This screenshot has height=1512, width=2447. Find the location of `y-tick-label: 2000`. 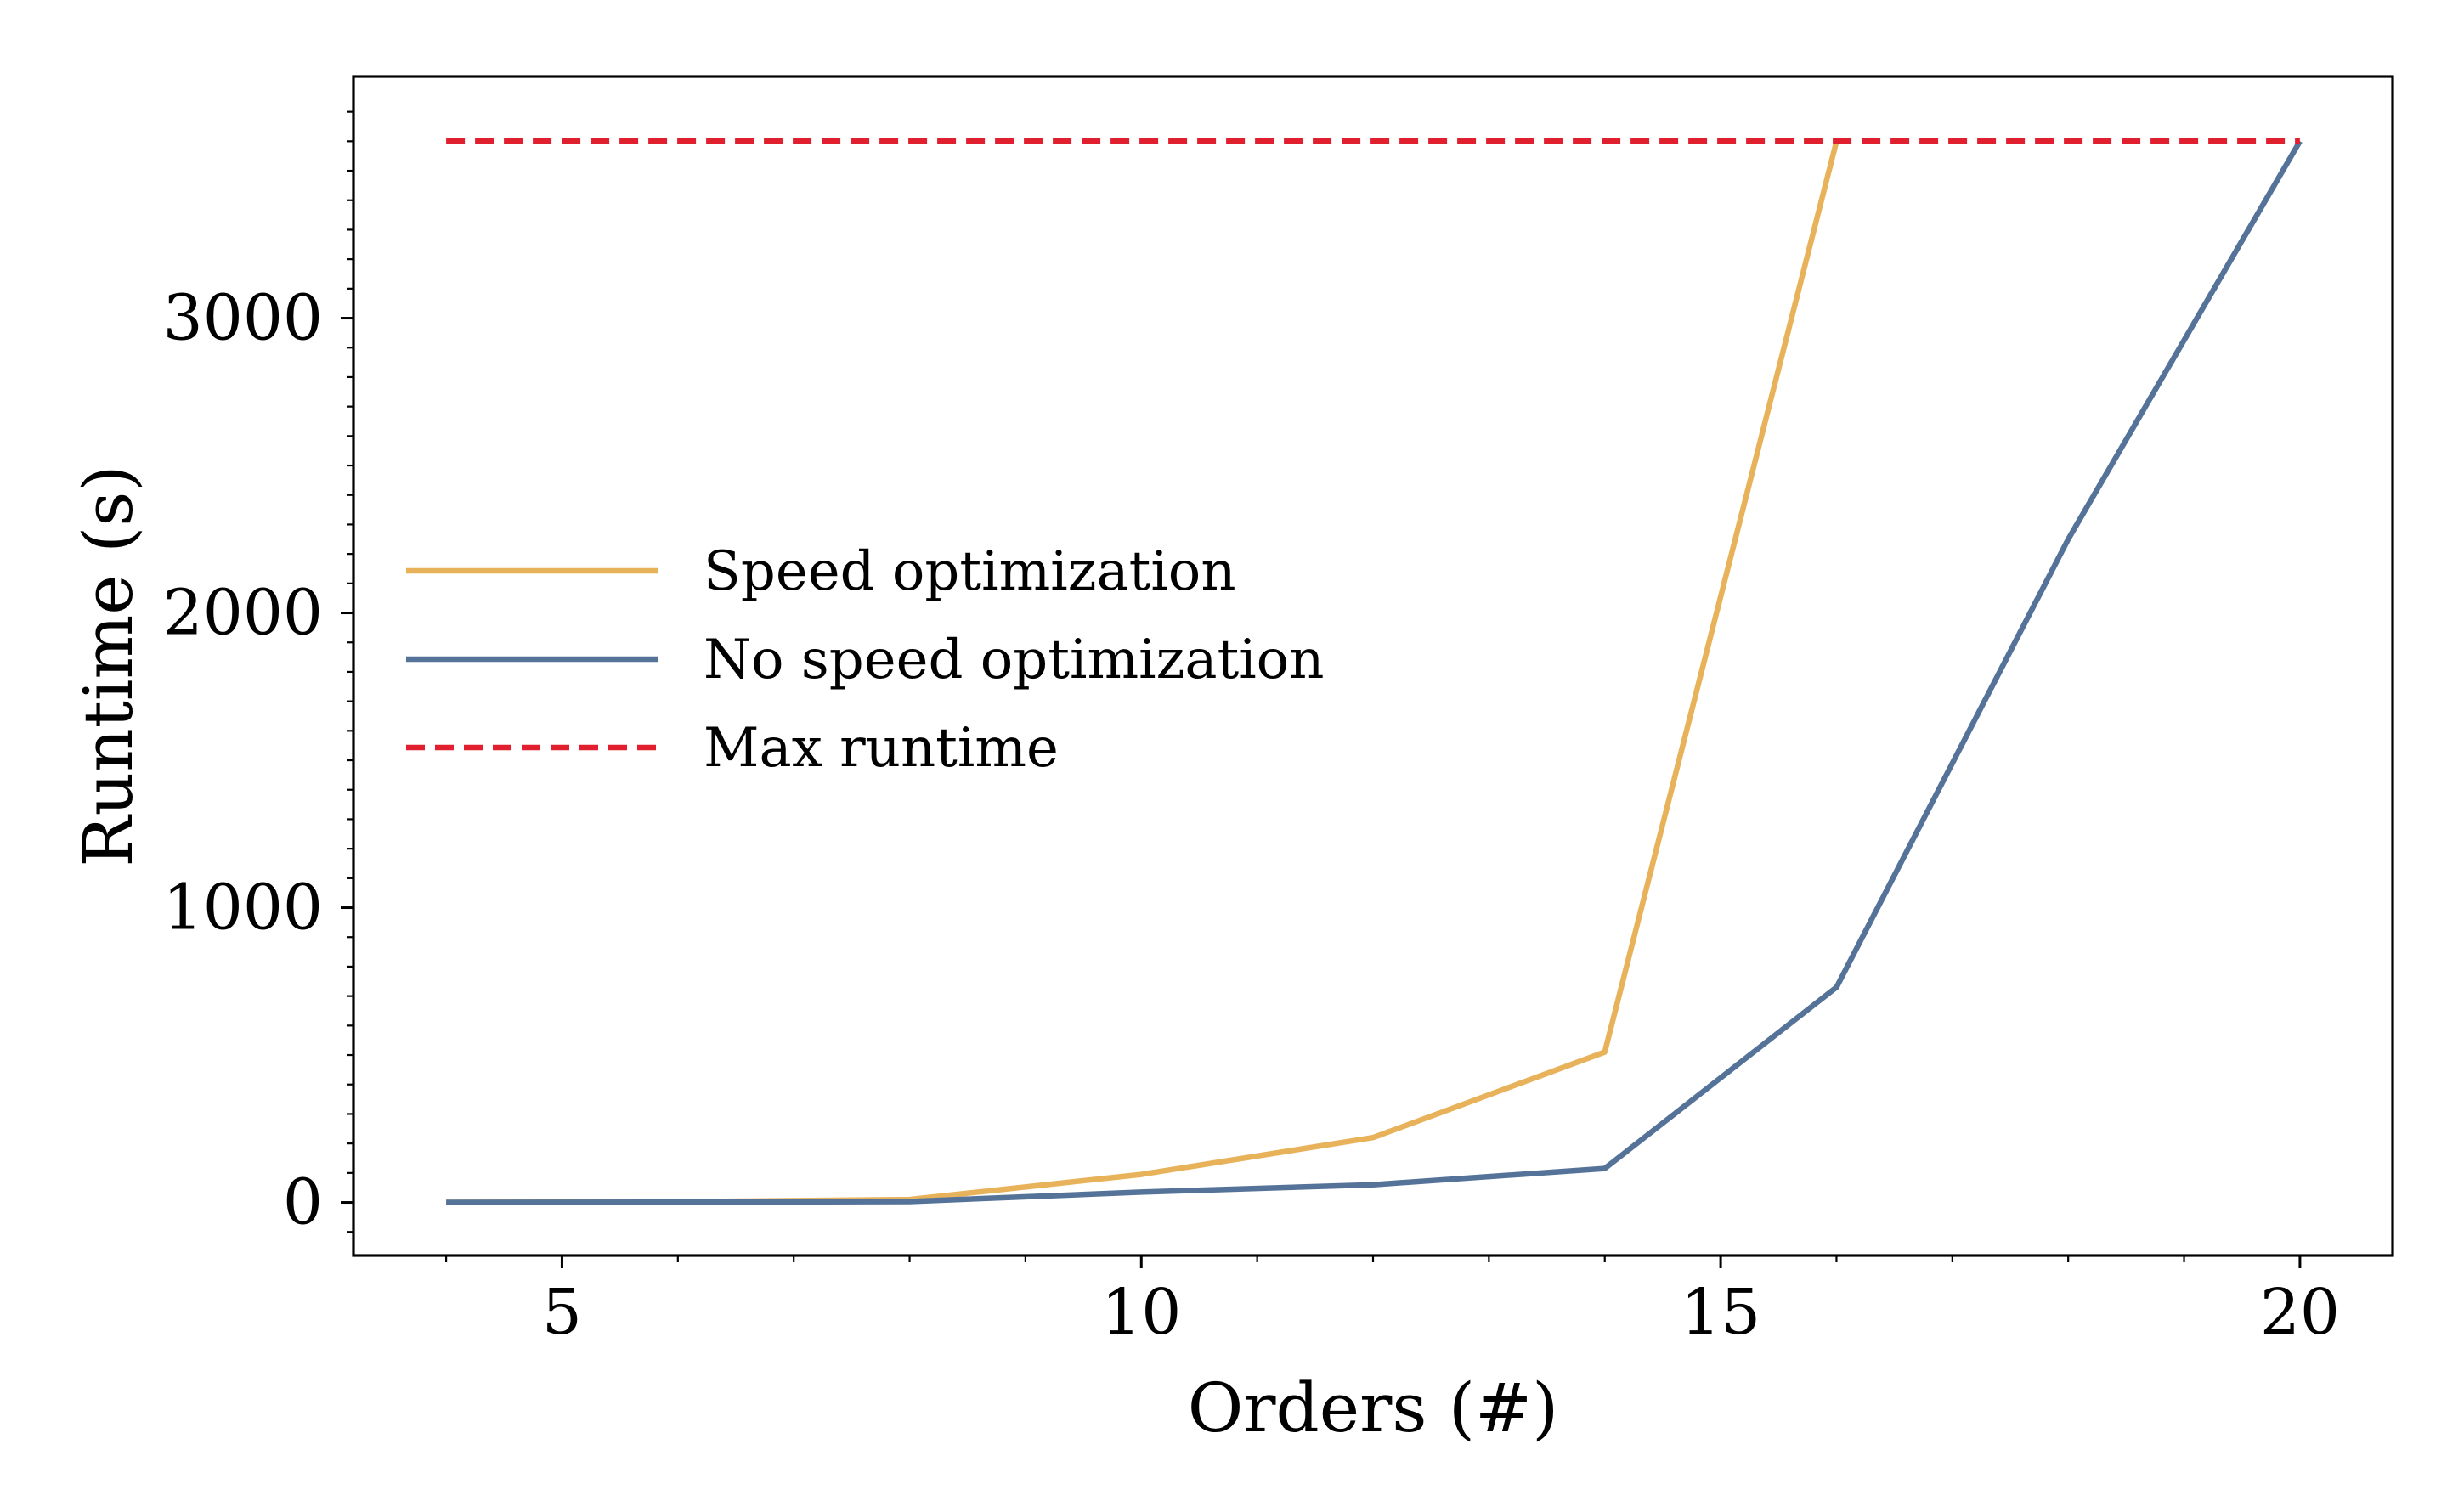

y-tick-label: 2000 is located at coordinates (243, 613).